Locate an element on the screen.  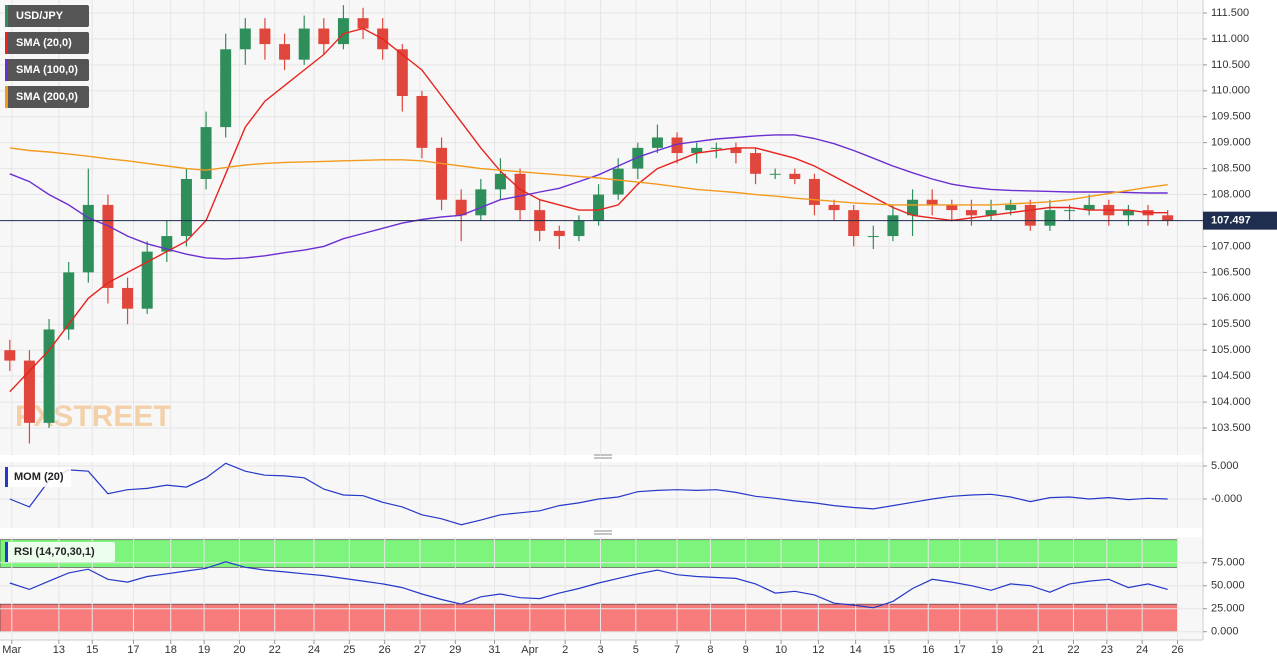
legend-label: SMA (200,0) is located at coordinates (47, 97).